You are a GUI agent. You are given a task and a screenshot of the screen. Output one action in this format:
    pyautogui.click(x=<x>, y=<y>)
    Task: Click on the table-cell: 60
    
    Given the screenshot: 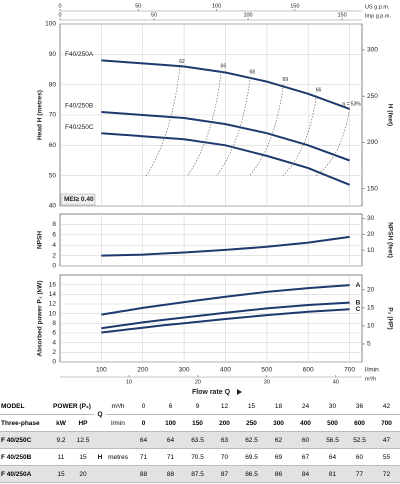 What is the action you would take?
    pyautogui.click(x=360, y=457)
    